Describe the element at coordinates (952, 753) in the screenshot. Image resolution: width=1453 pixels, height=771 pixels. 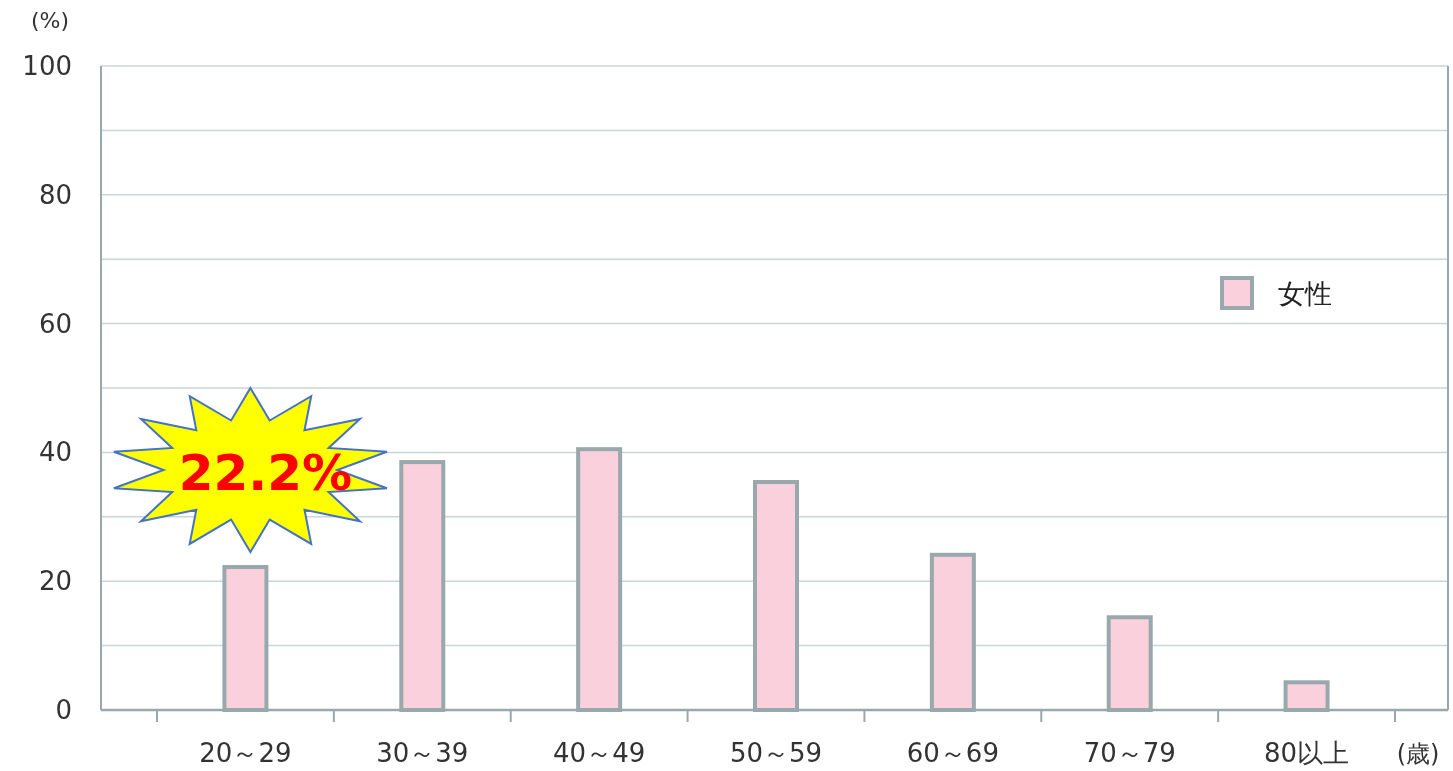
I see `x-tick-label: 60～69` at that location.